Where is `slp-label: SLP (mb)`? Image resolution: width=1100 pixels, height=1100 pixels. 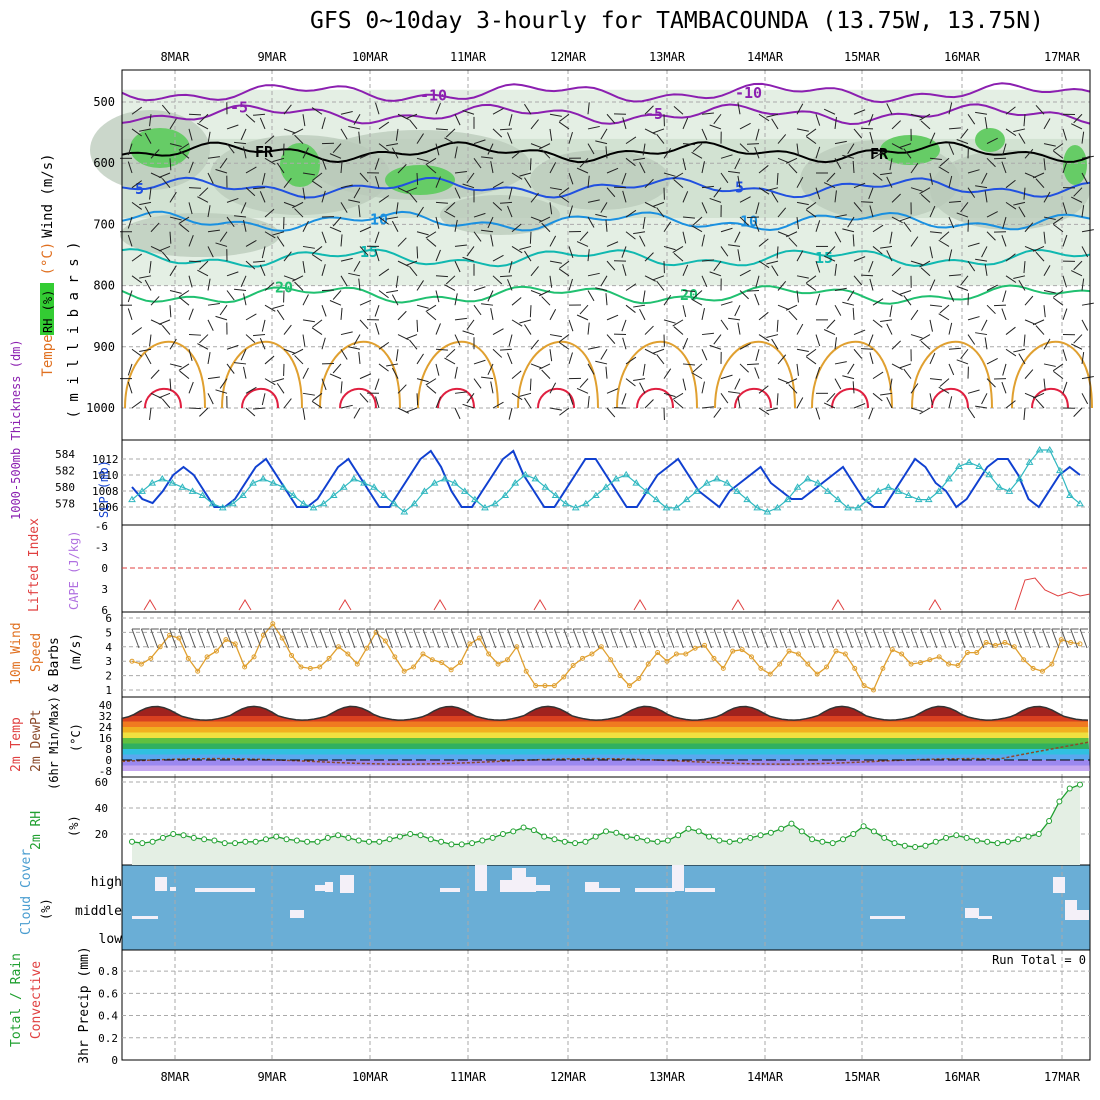
slp-label: SLP (mb) is located at coordinates (104, 489).